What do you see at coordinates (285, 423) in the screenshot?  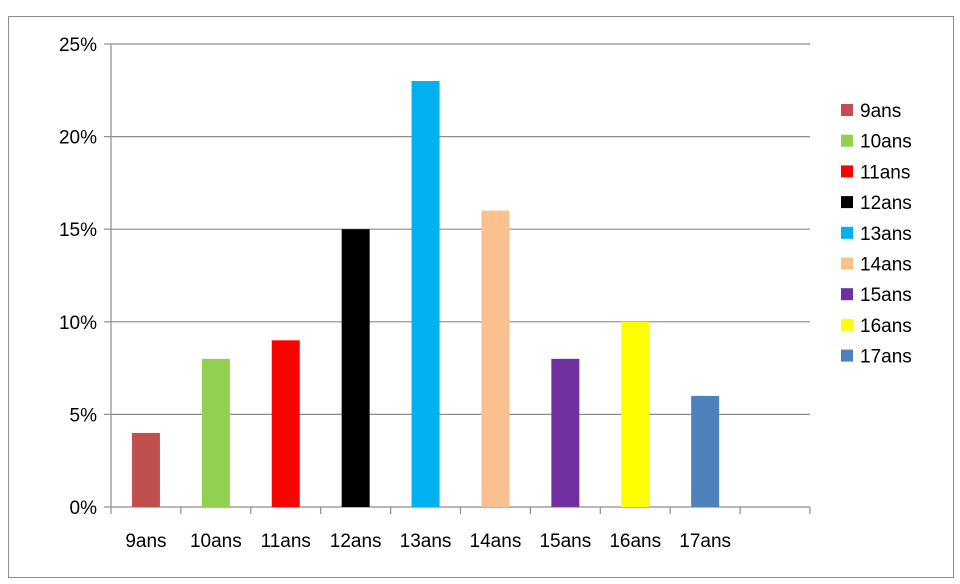 I see `bar-11ans` at bounding box center [285, 423].